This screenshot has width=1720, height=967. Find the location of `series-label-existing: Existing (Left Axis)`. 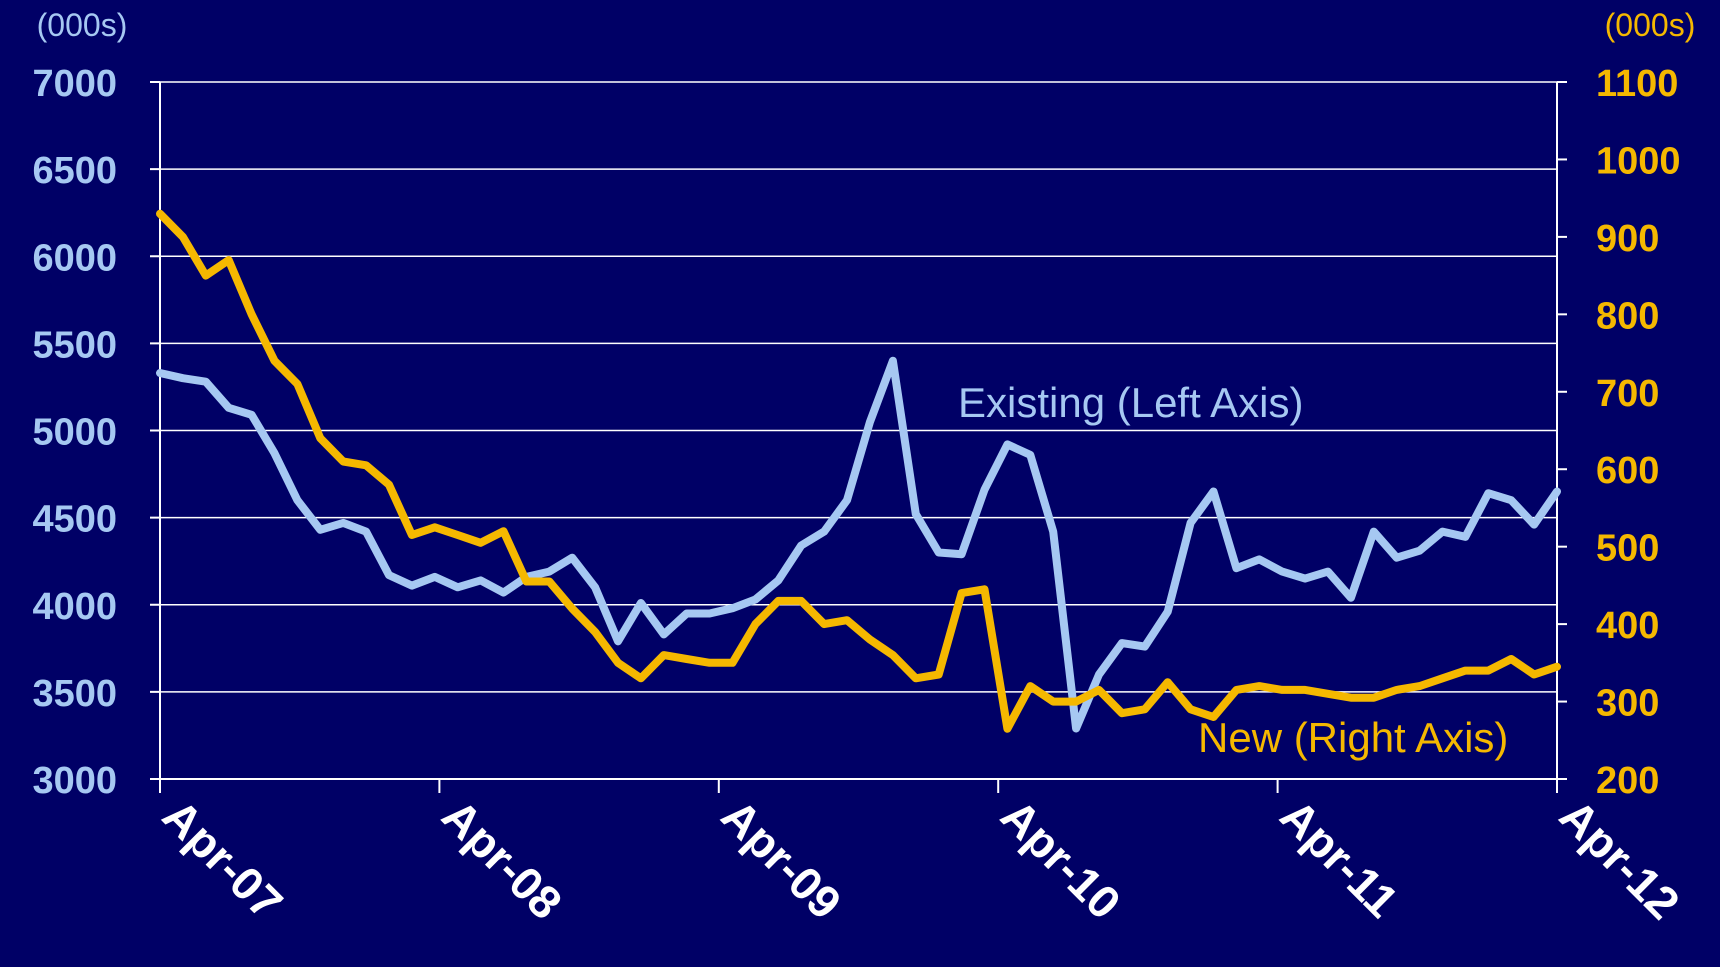

series-label-existing: Existing (Left Axis) is located at coordinates (1130, 402).